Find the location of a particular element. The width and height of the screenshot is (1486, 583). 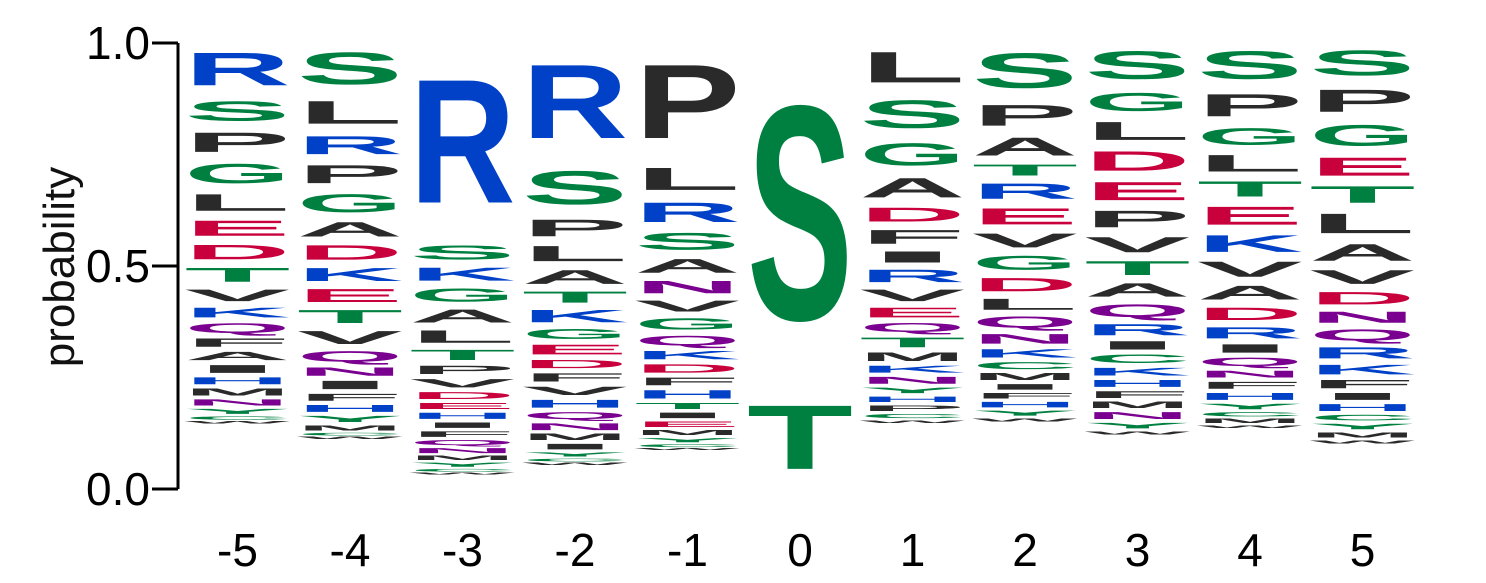

x-tick-label: 1 is located at coordinates (913, 550).